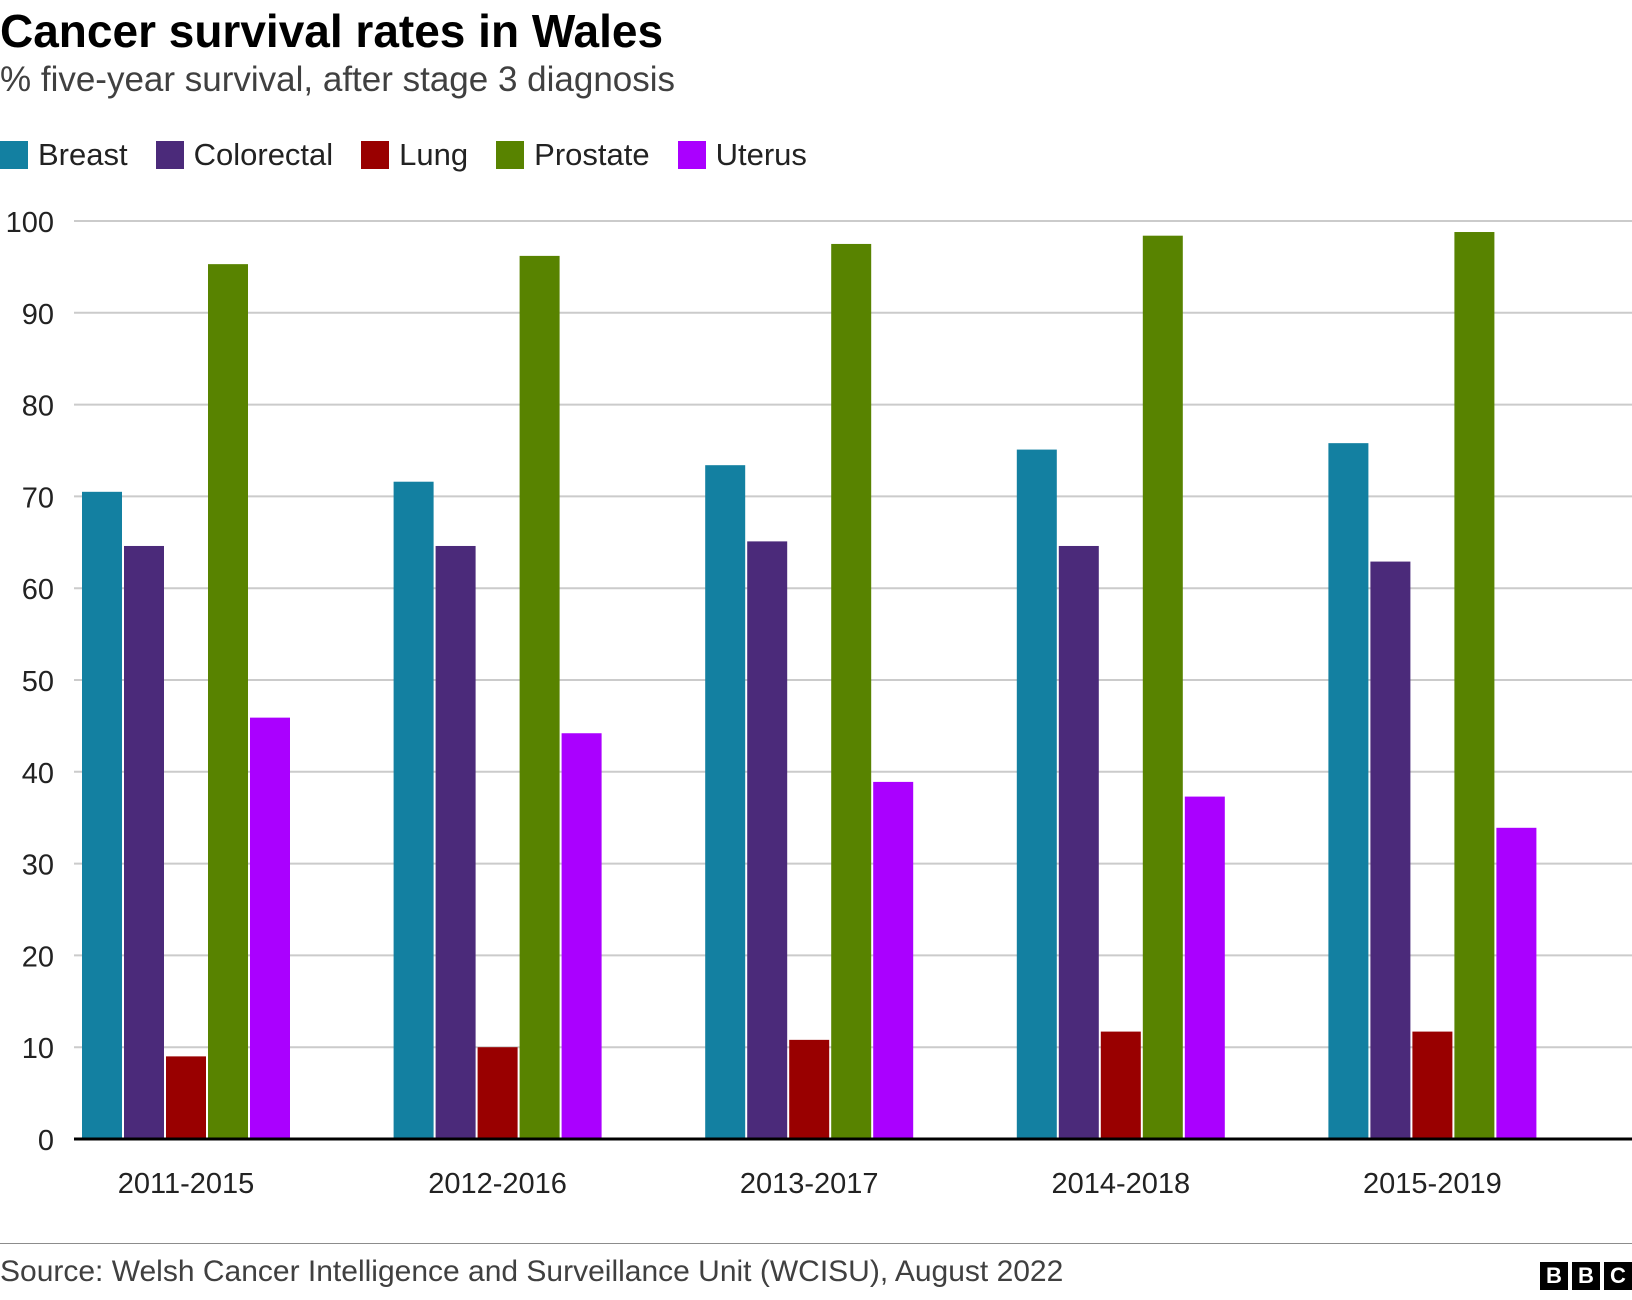  What do you see at coordinates (270, 928) in the screenshot?
I see `bar-uterus-2011-2015` at bounding box center [270, 928].